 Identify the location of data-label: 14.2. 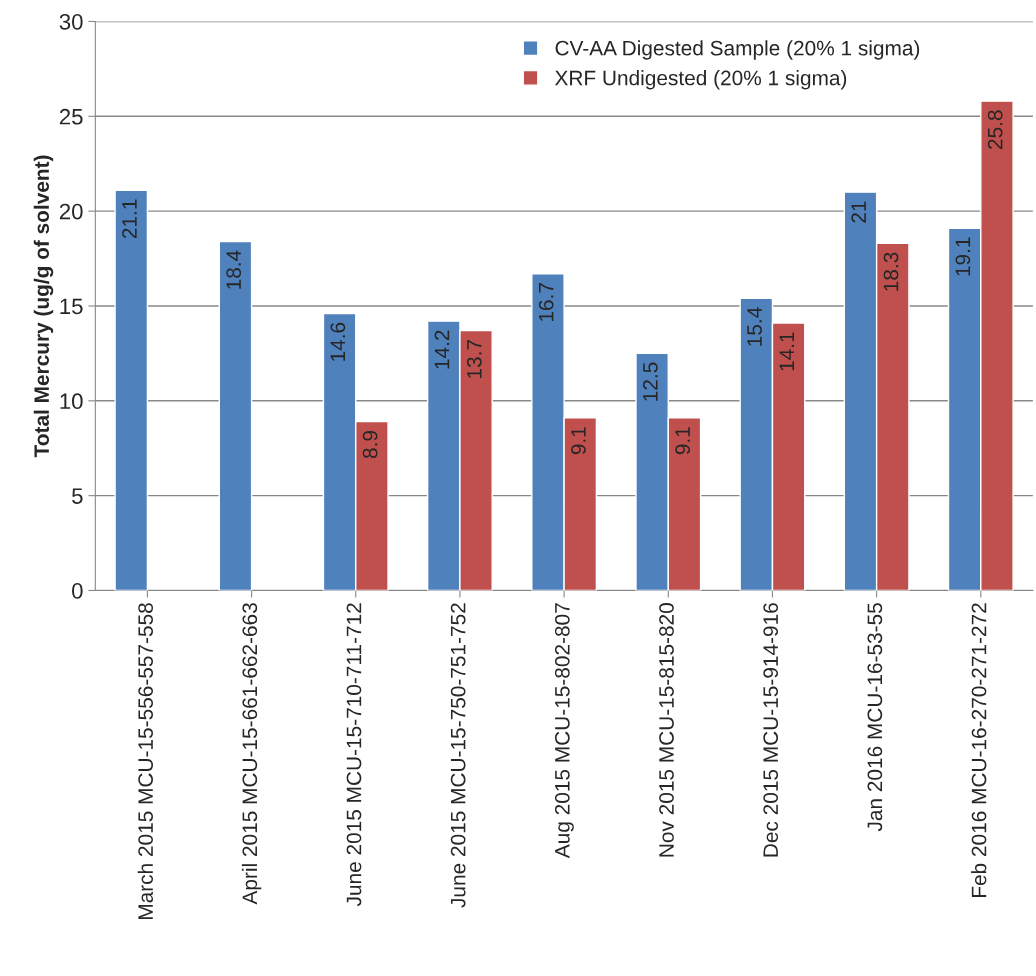
(442, 349).